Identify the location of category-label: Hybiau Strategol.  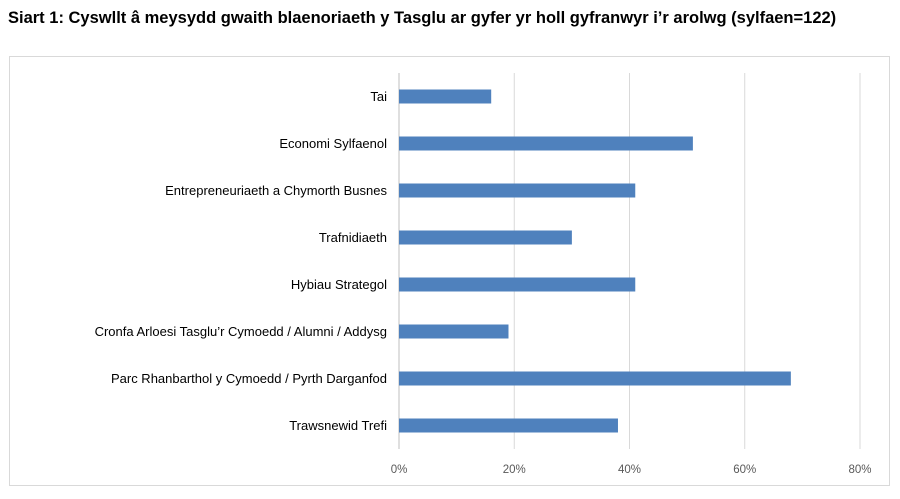
(339, 284).